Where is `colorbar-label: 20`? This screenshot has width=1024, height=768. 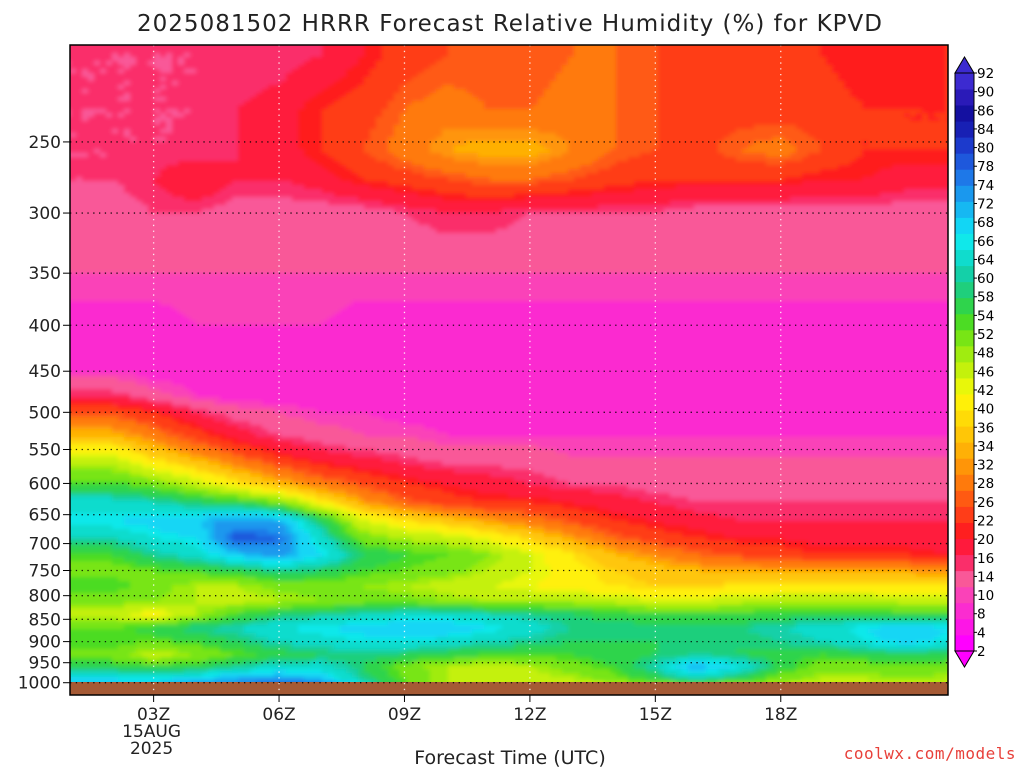 colorbar-label: 20 is located at coordinates (985, 540).